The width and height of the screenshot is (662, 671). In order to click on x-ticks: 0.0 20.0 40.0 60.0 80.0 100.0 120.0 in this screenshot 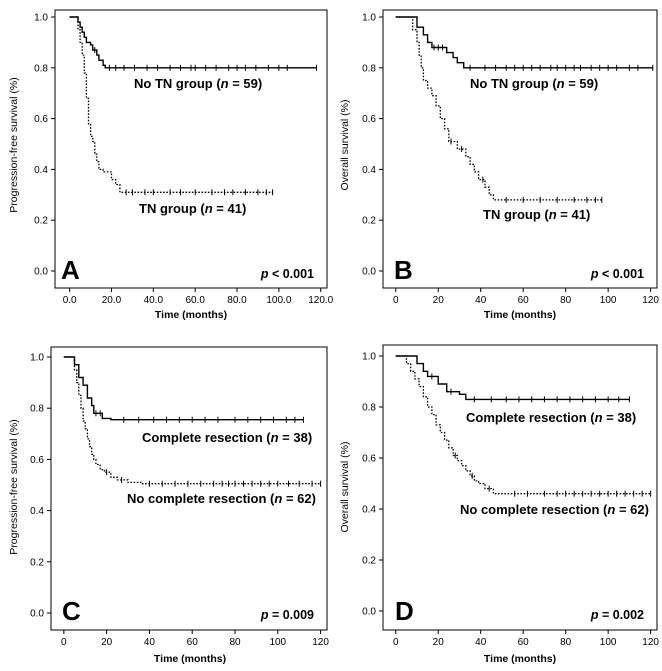, I will do `click(198, 297)`.